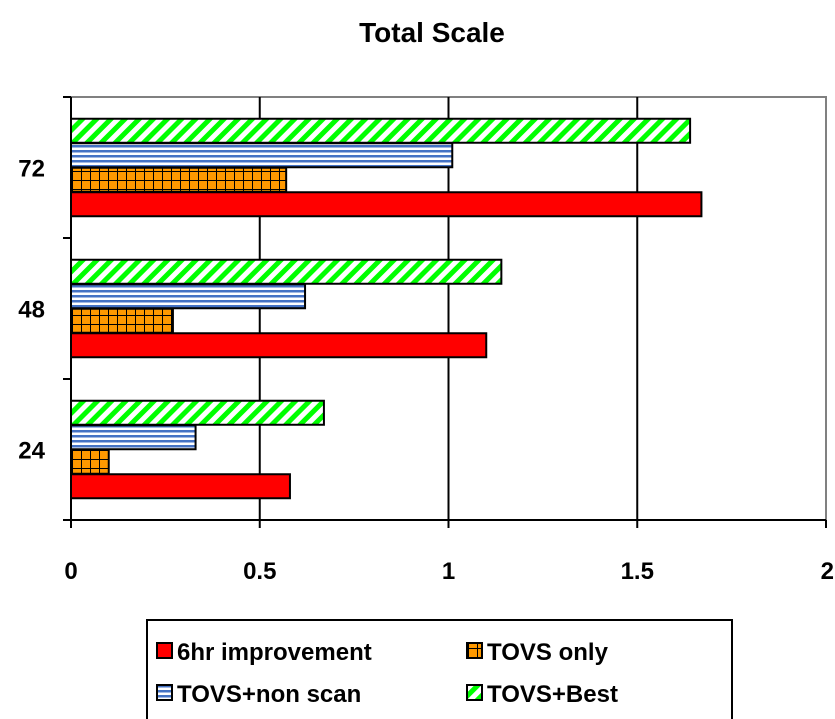 The height and width of the screenshot is (719, 835). Describe the element at coordinates (637, 571) in the screenshot. I see `x-tick-label: 1.5` at that location.